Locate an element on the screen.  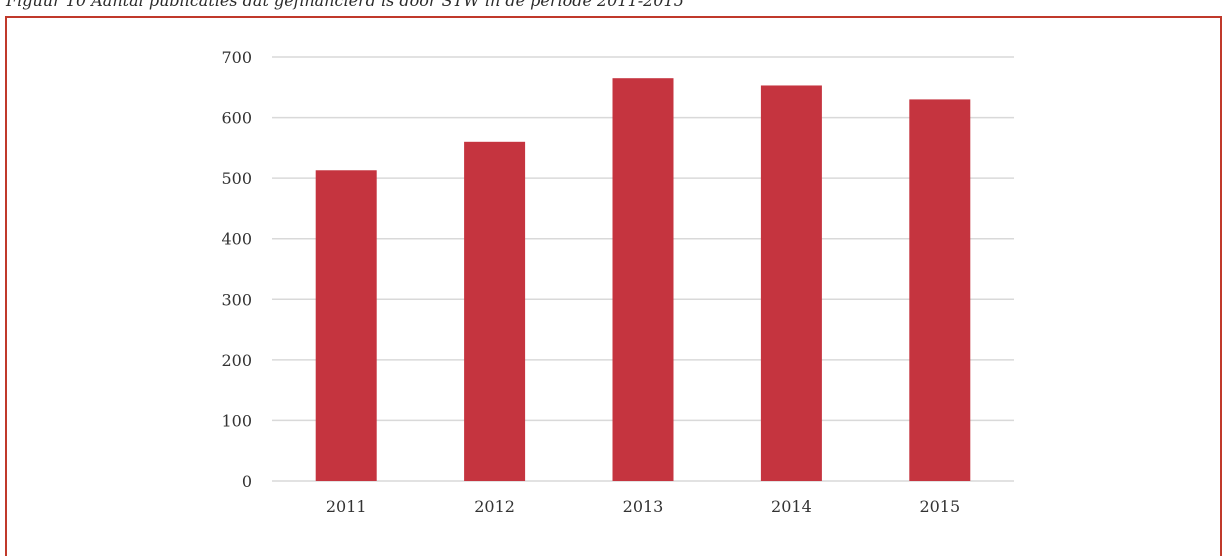
bar-2013 is located at coordinates (643, 279).